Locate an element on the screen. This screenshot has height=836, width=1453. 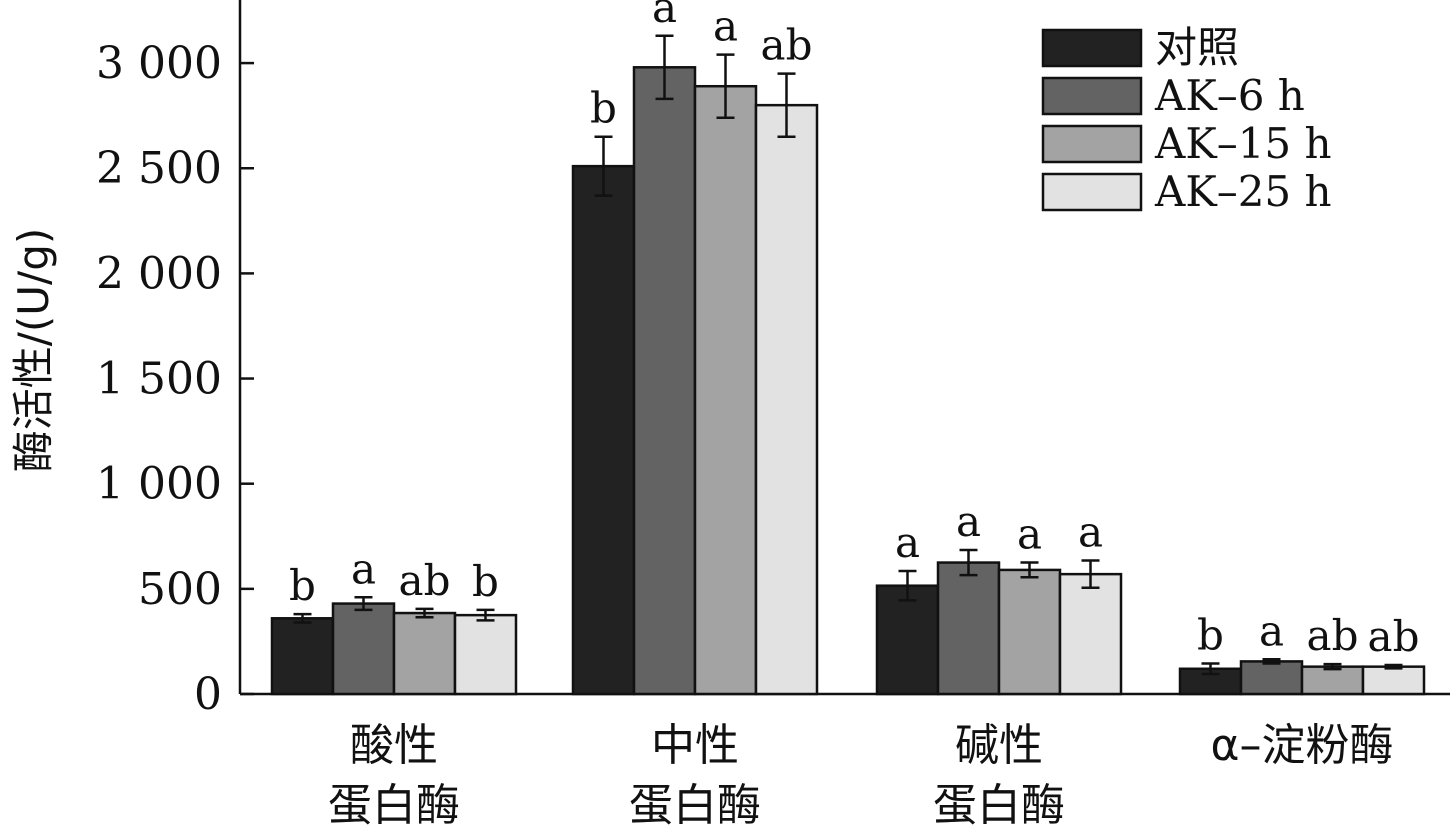
y-axis: 0 500 1 000 1 500 2 000 2 500 3 000 is located at coordinates (175, 360).